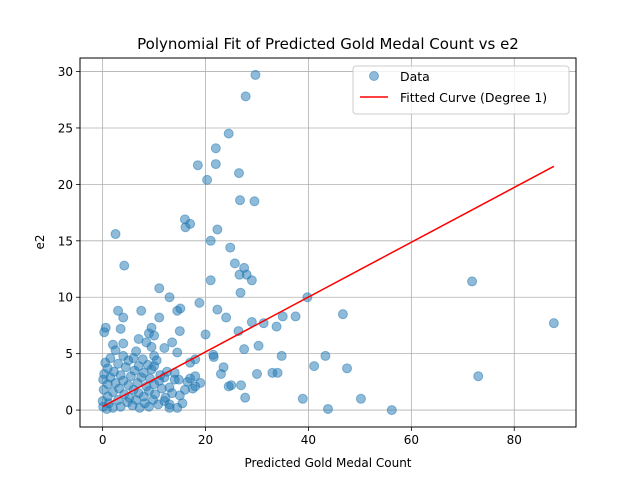  What do you see at coordinates (411, 440) in the screenshot?
I see `x-tick-label: 60` at bounding box center [411, 440].